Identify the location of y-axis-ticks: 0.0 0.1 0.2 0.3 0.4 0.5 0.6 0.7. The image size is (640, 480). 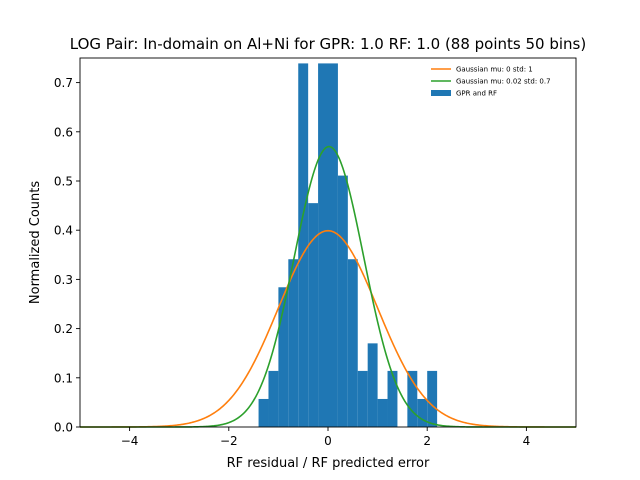
(67, 255).